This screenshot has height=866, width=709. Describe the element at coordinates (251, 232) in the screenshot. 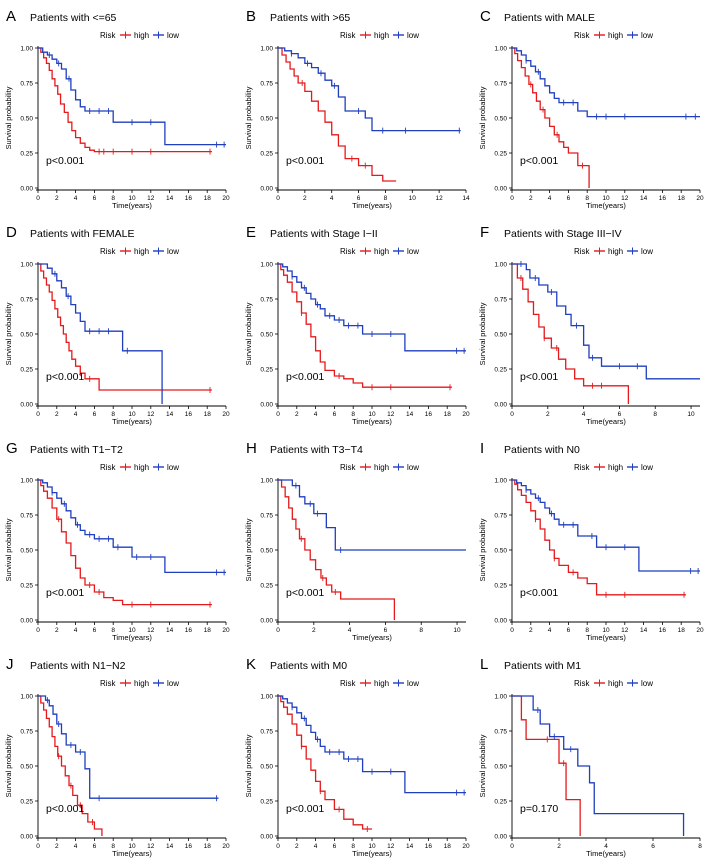

I see `panel-letter: E` at that location.